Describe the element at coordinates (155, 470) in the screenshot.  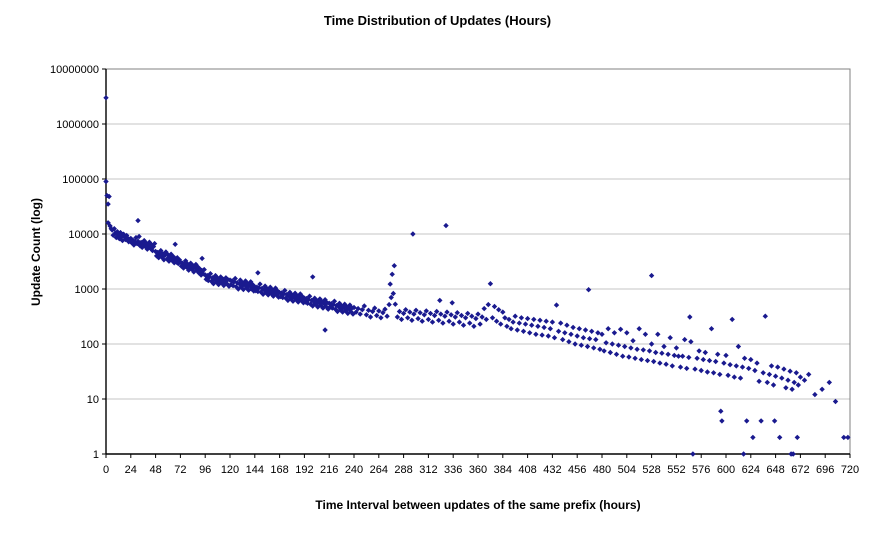
I see `x-tick-label: 48` at that location.